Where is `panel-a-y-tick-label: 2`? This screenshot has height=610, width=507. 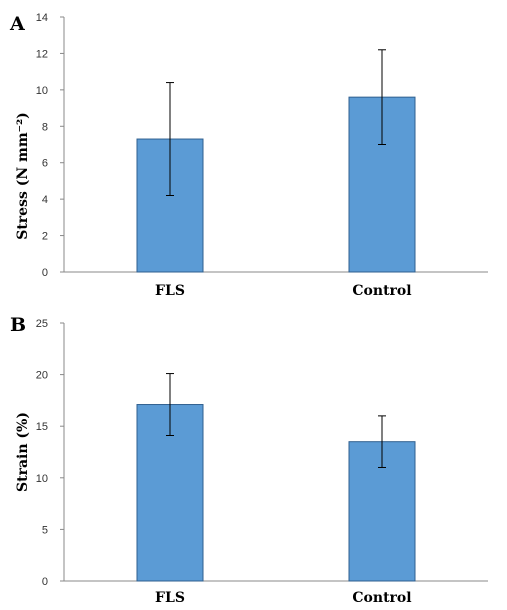 panel-a-y-tick-label: 2 is located at coordinates (45, 237).